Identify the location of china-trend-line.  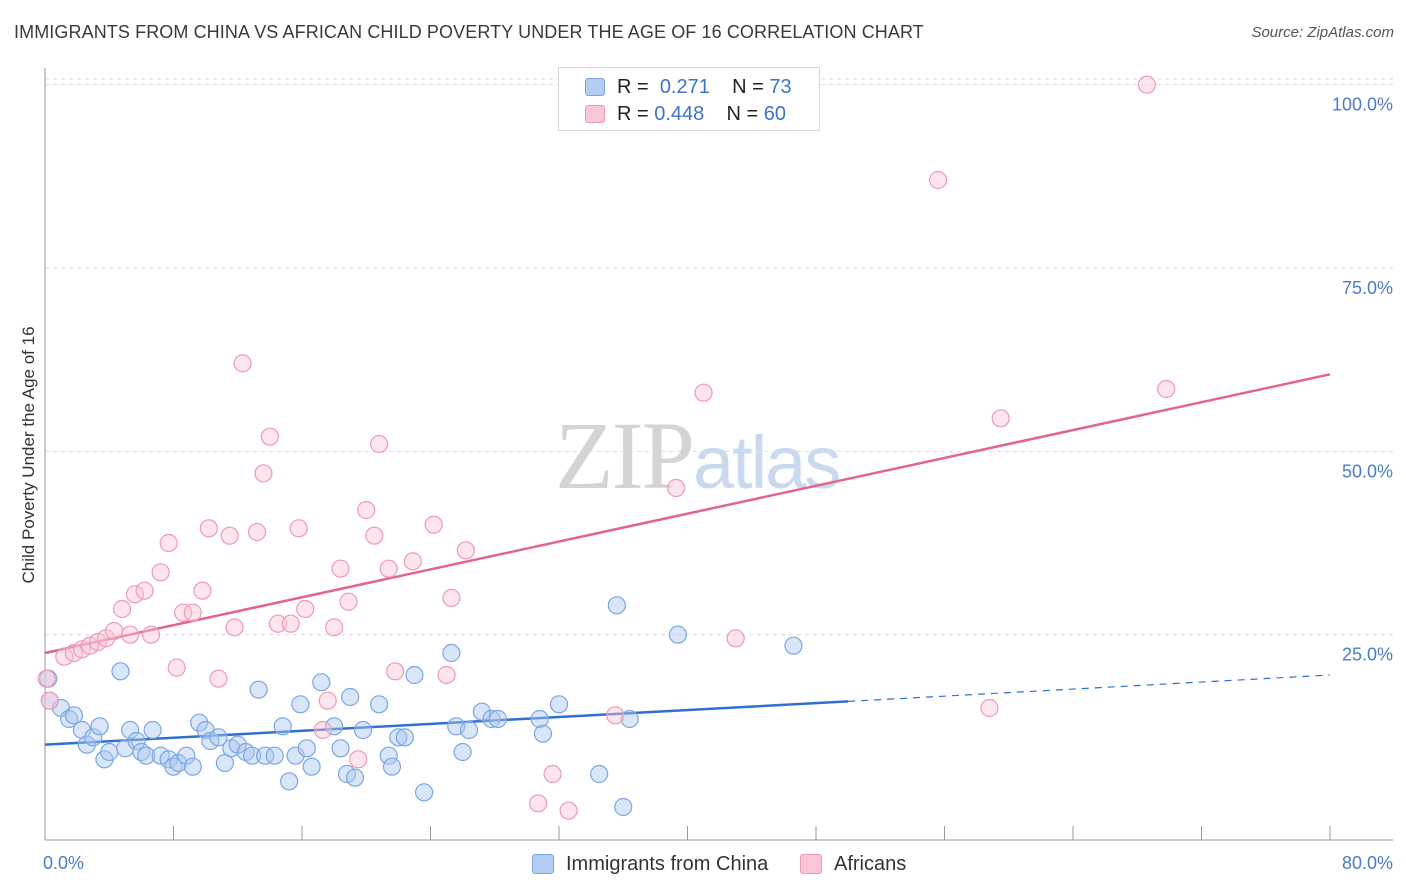
(446, 723).